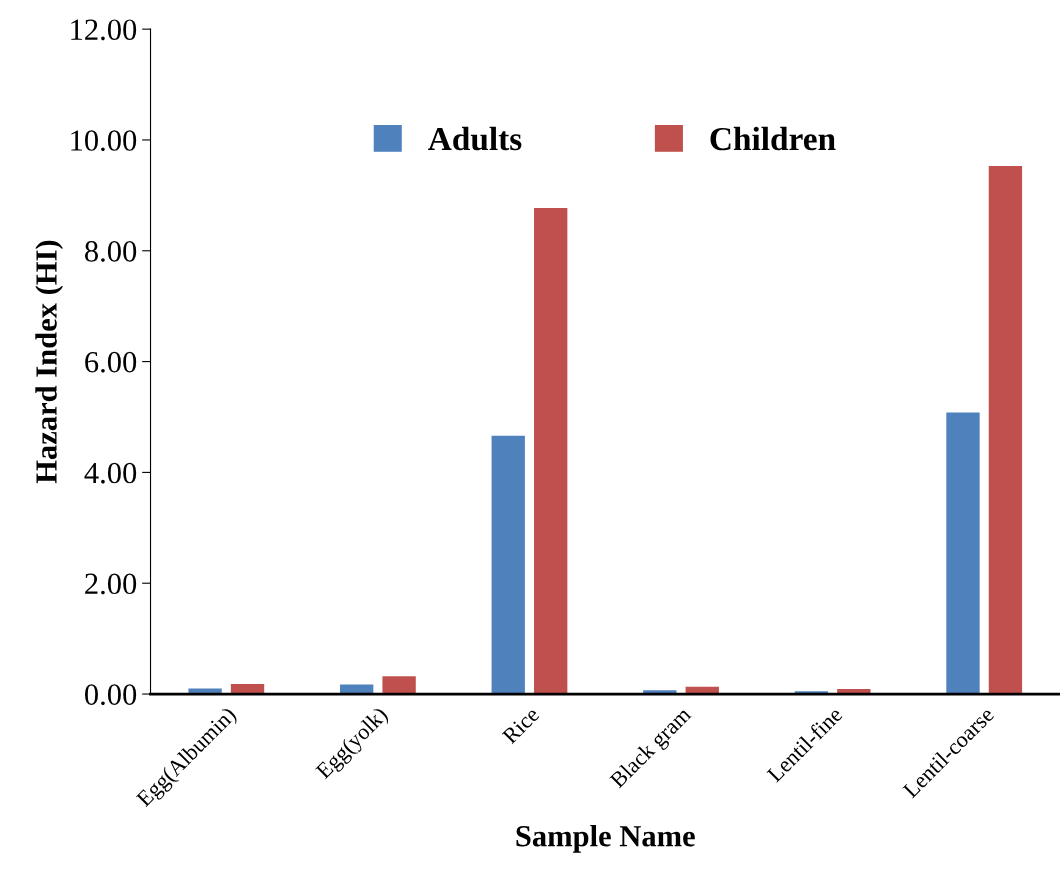  What do you see at coordinates (773, 138) in the screenshot?
I see `legend-label: Children` at bounding box center [773, 138].